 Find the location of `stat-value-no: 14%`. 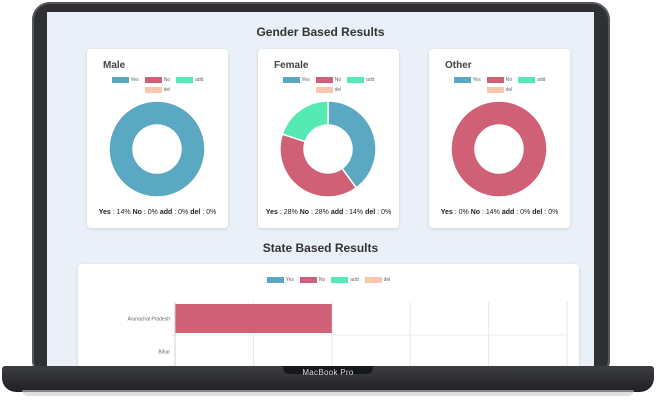

stat-value-no: 14% is located at coordinates (492, 212).